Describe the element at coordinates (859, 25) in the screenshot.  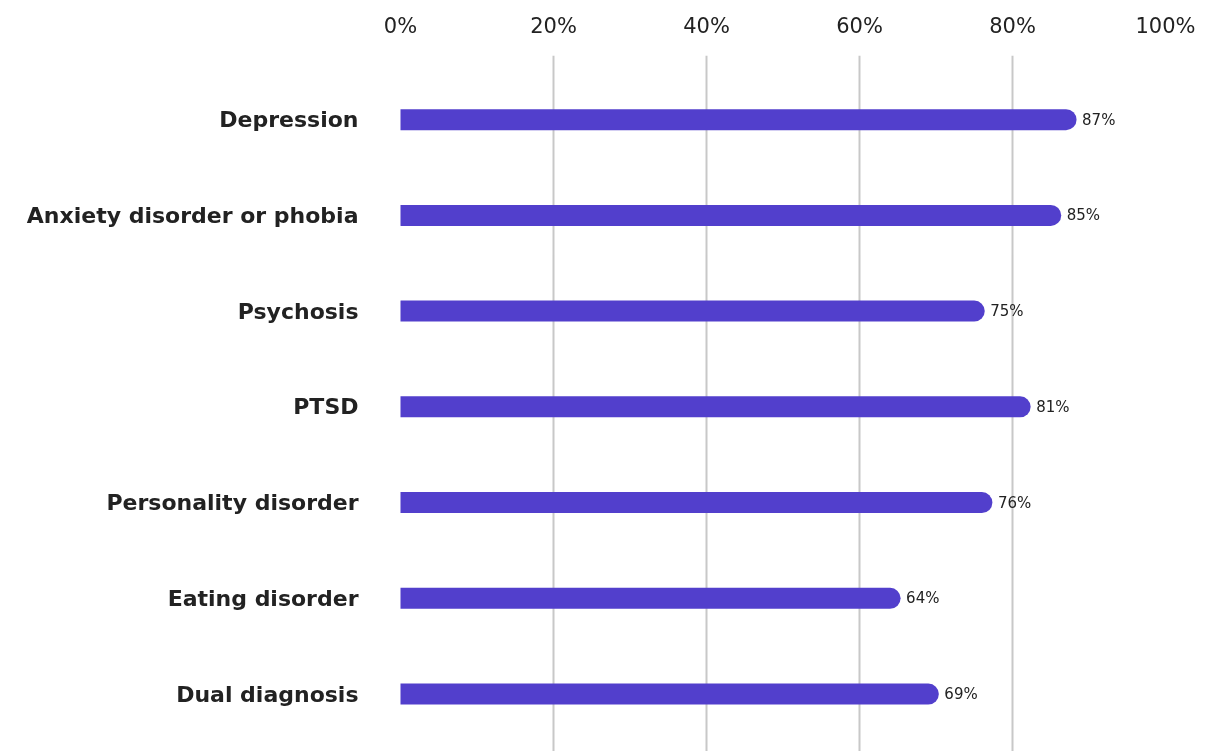
I see `x-tick-label: 60%` at that location.